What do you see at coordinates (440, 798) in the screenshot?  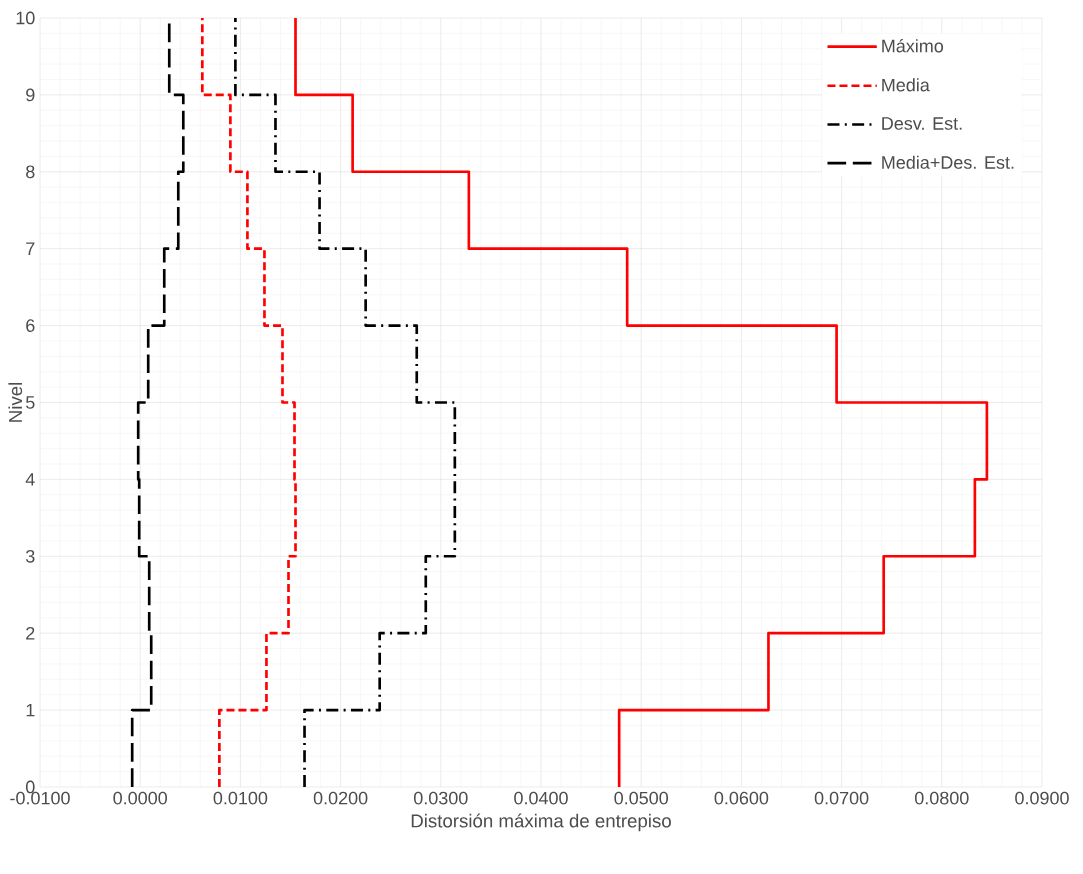 I see `x-tick-label: 0.0300` at bounding box center [440, 798].